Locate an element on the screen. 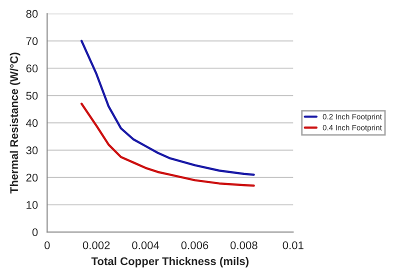 This screenshot has height=273, width=410. y-tick-label: 80 is located at coordinates (32, 14).